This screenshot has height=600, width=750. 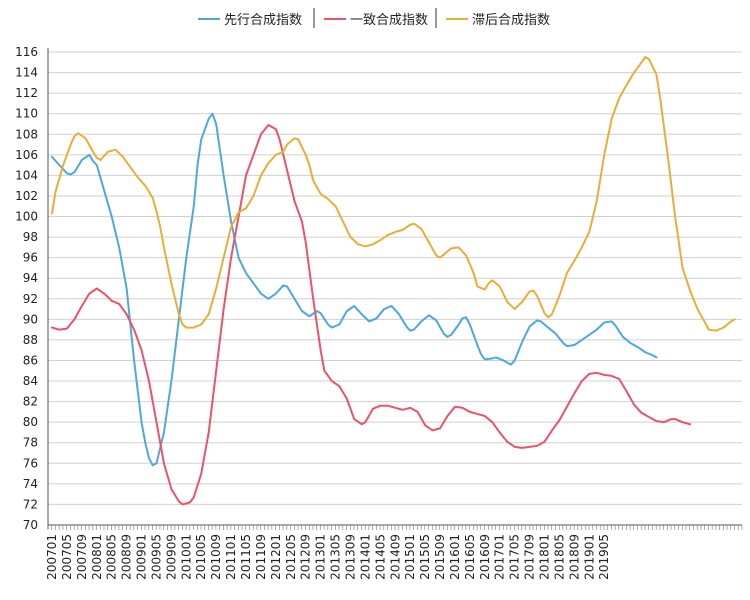 I want to click on x-tick-label: 201309, so click(x=350, y=557).